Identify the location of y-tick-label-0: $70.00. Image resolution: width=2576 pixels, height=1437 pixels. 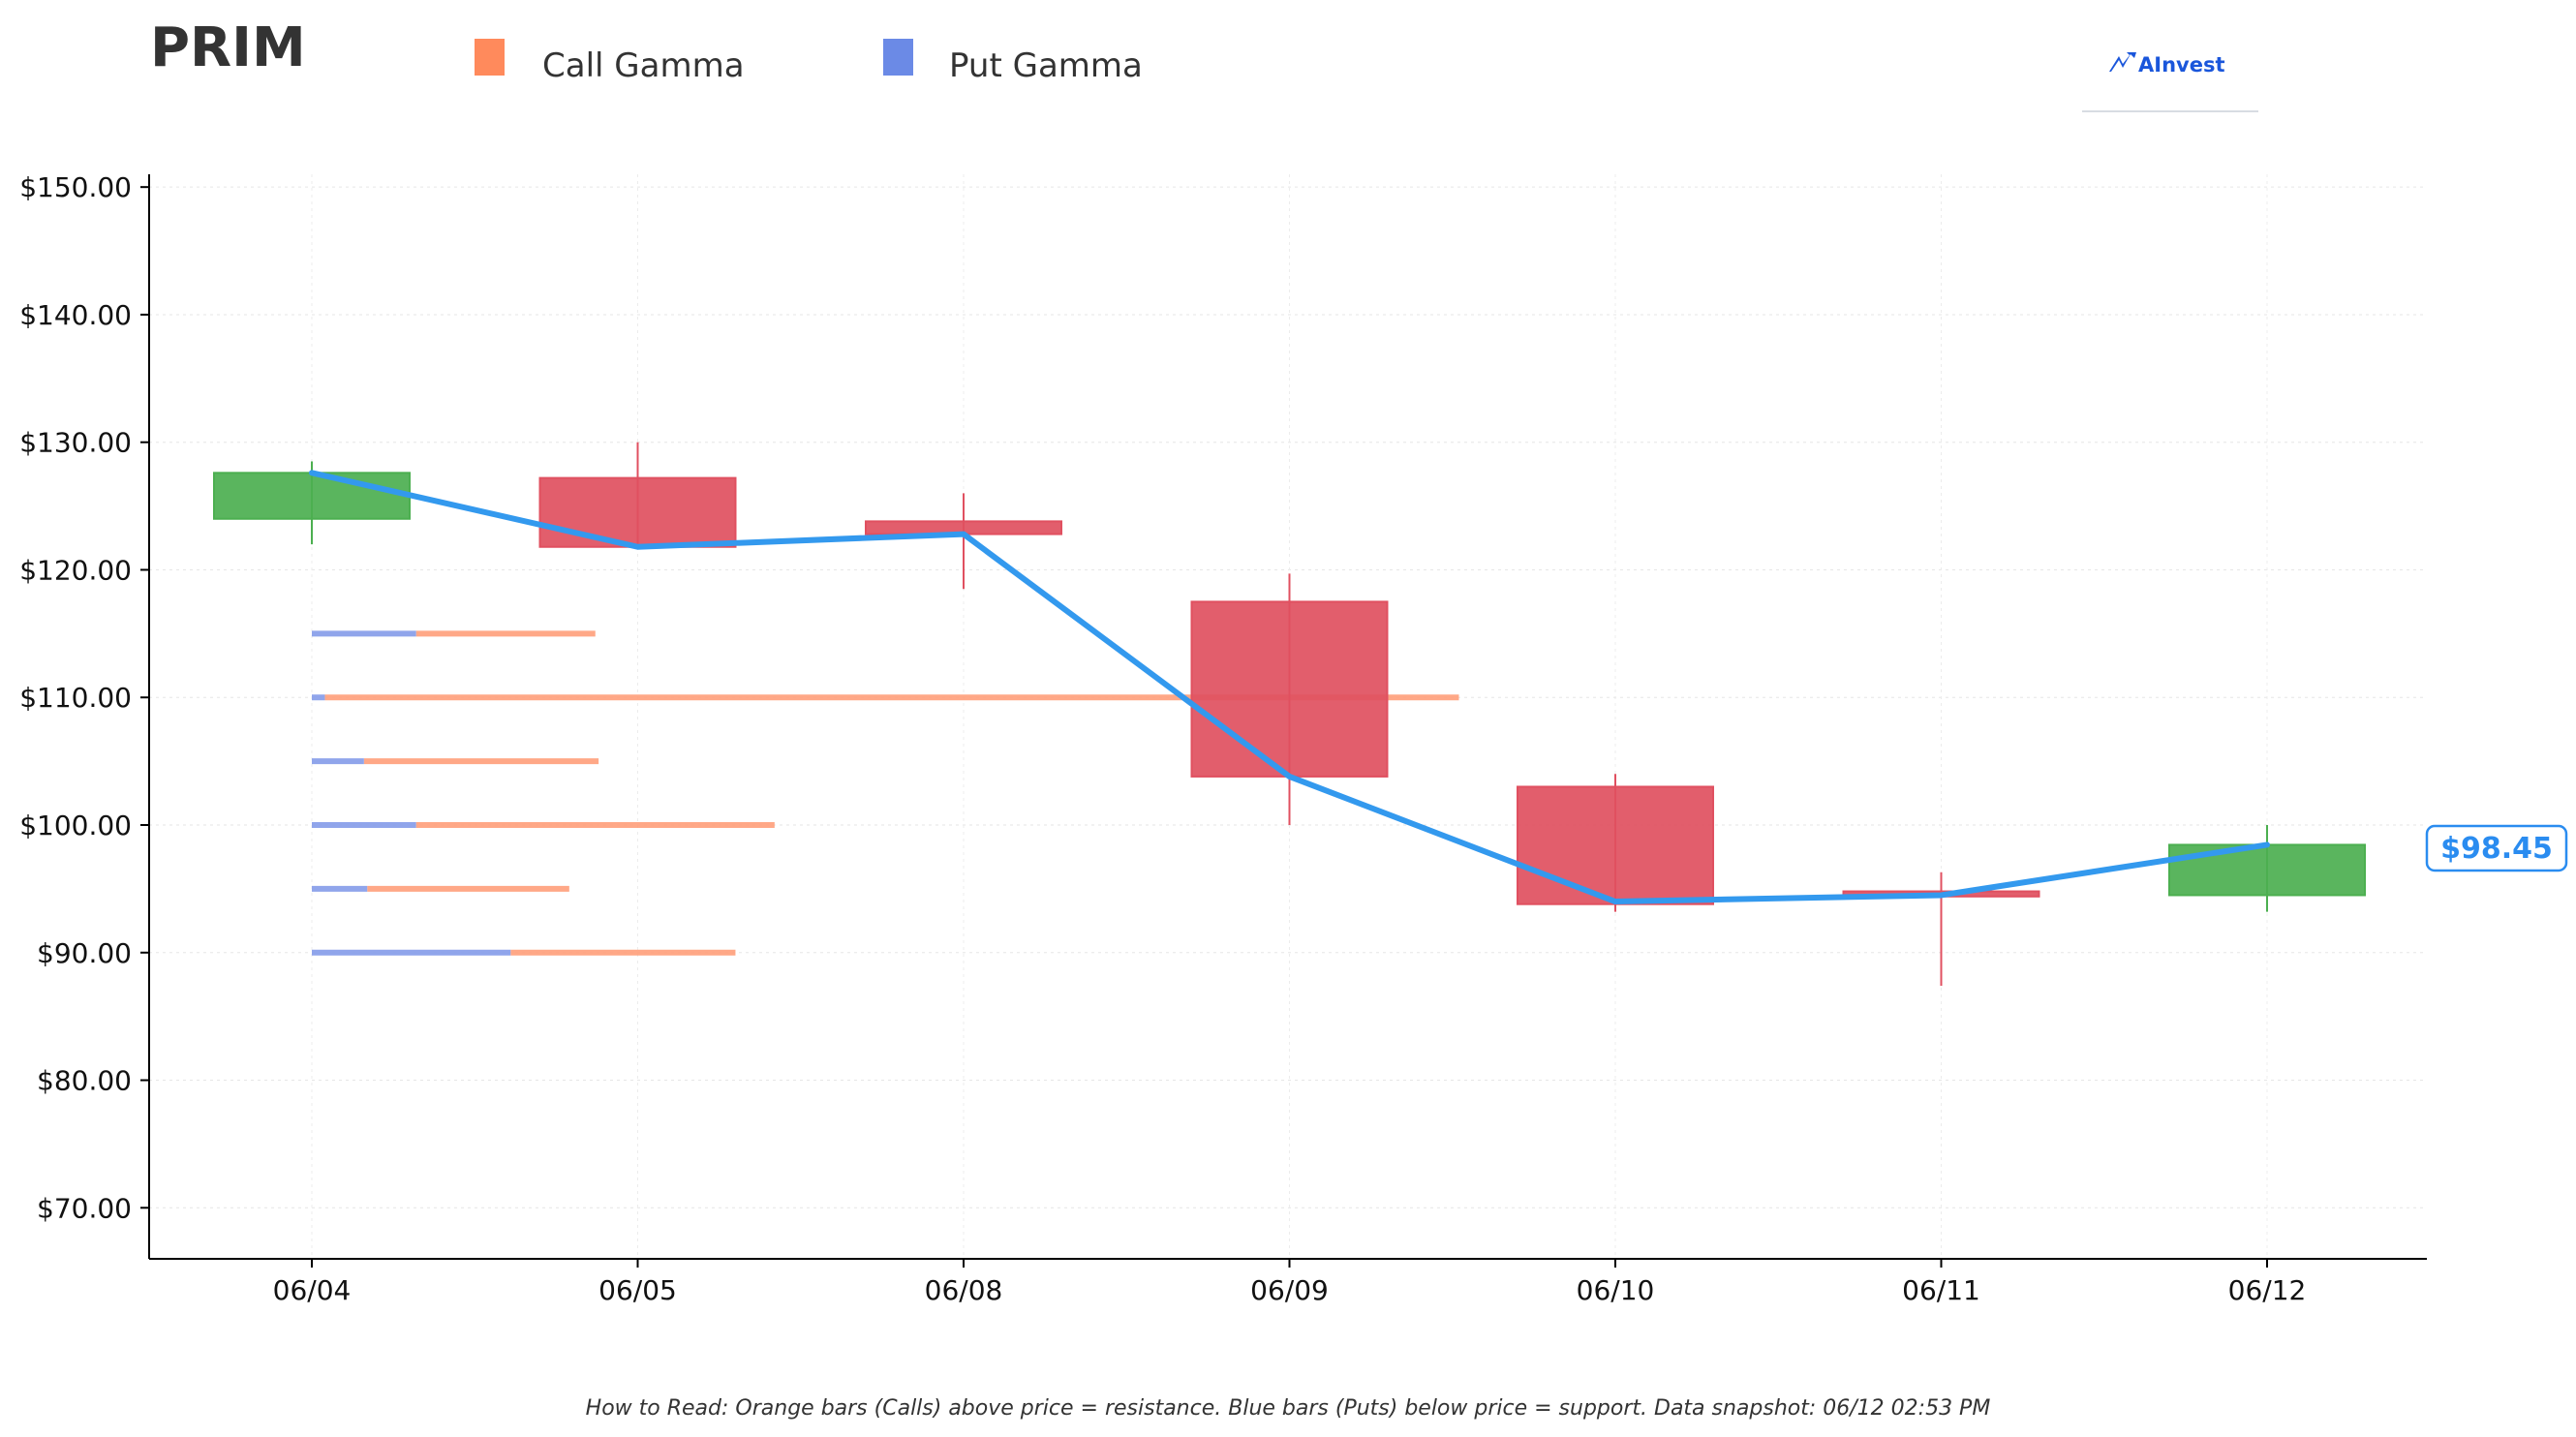
(84, 1208).